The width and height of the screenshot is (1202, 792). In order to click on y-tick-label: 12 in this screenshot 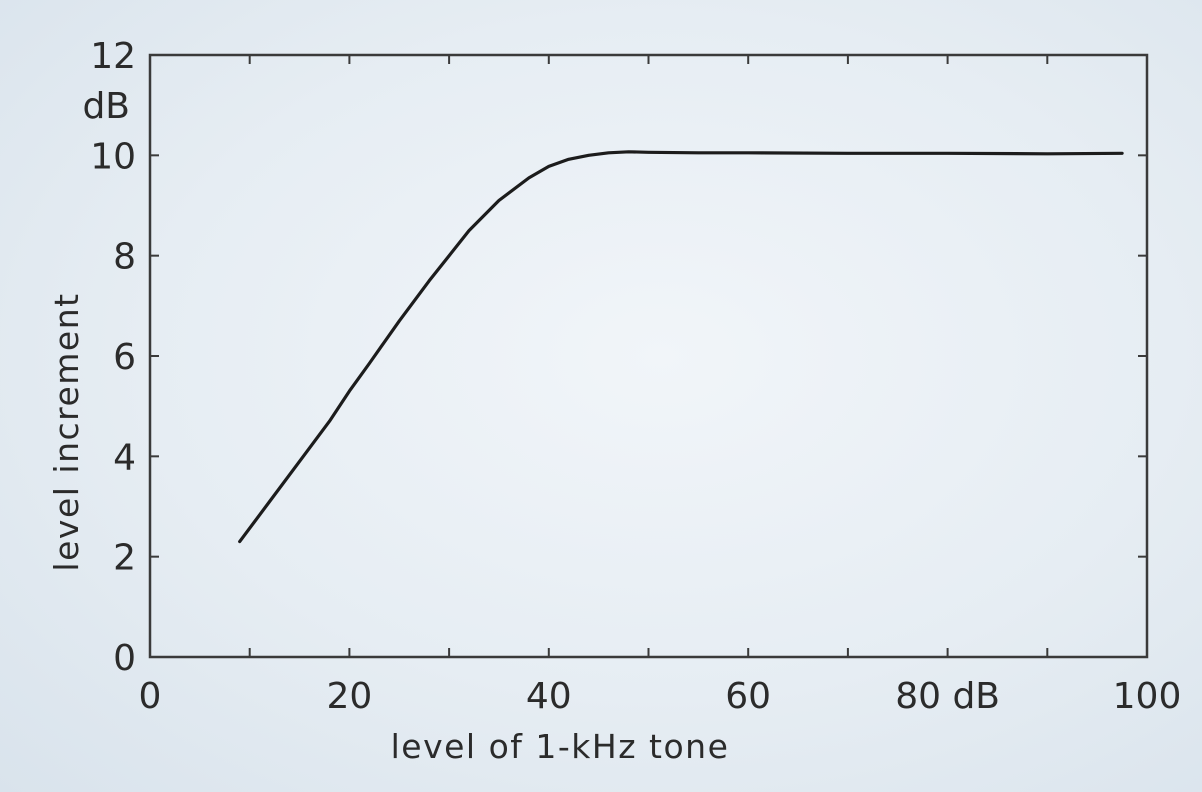, I will do `click(113, 56)`.